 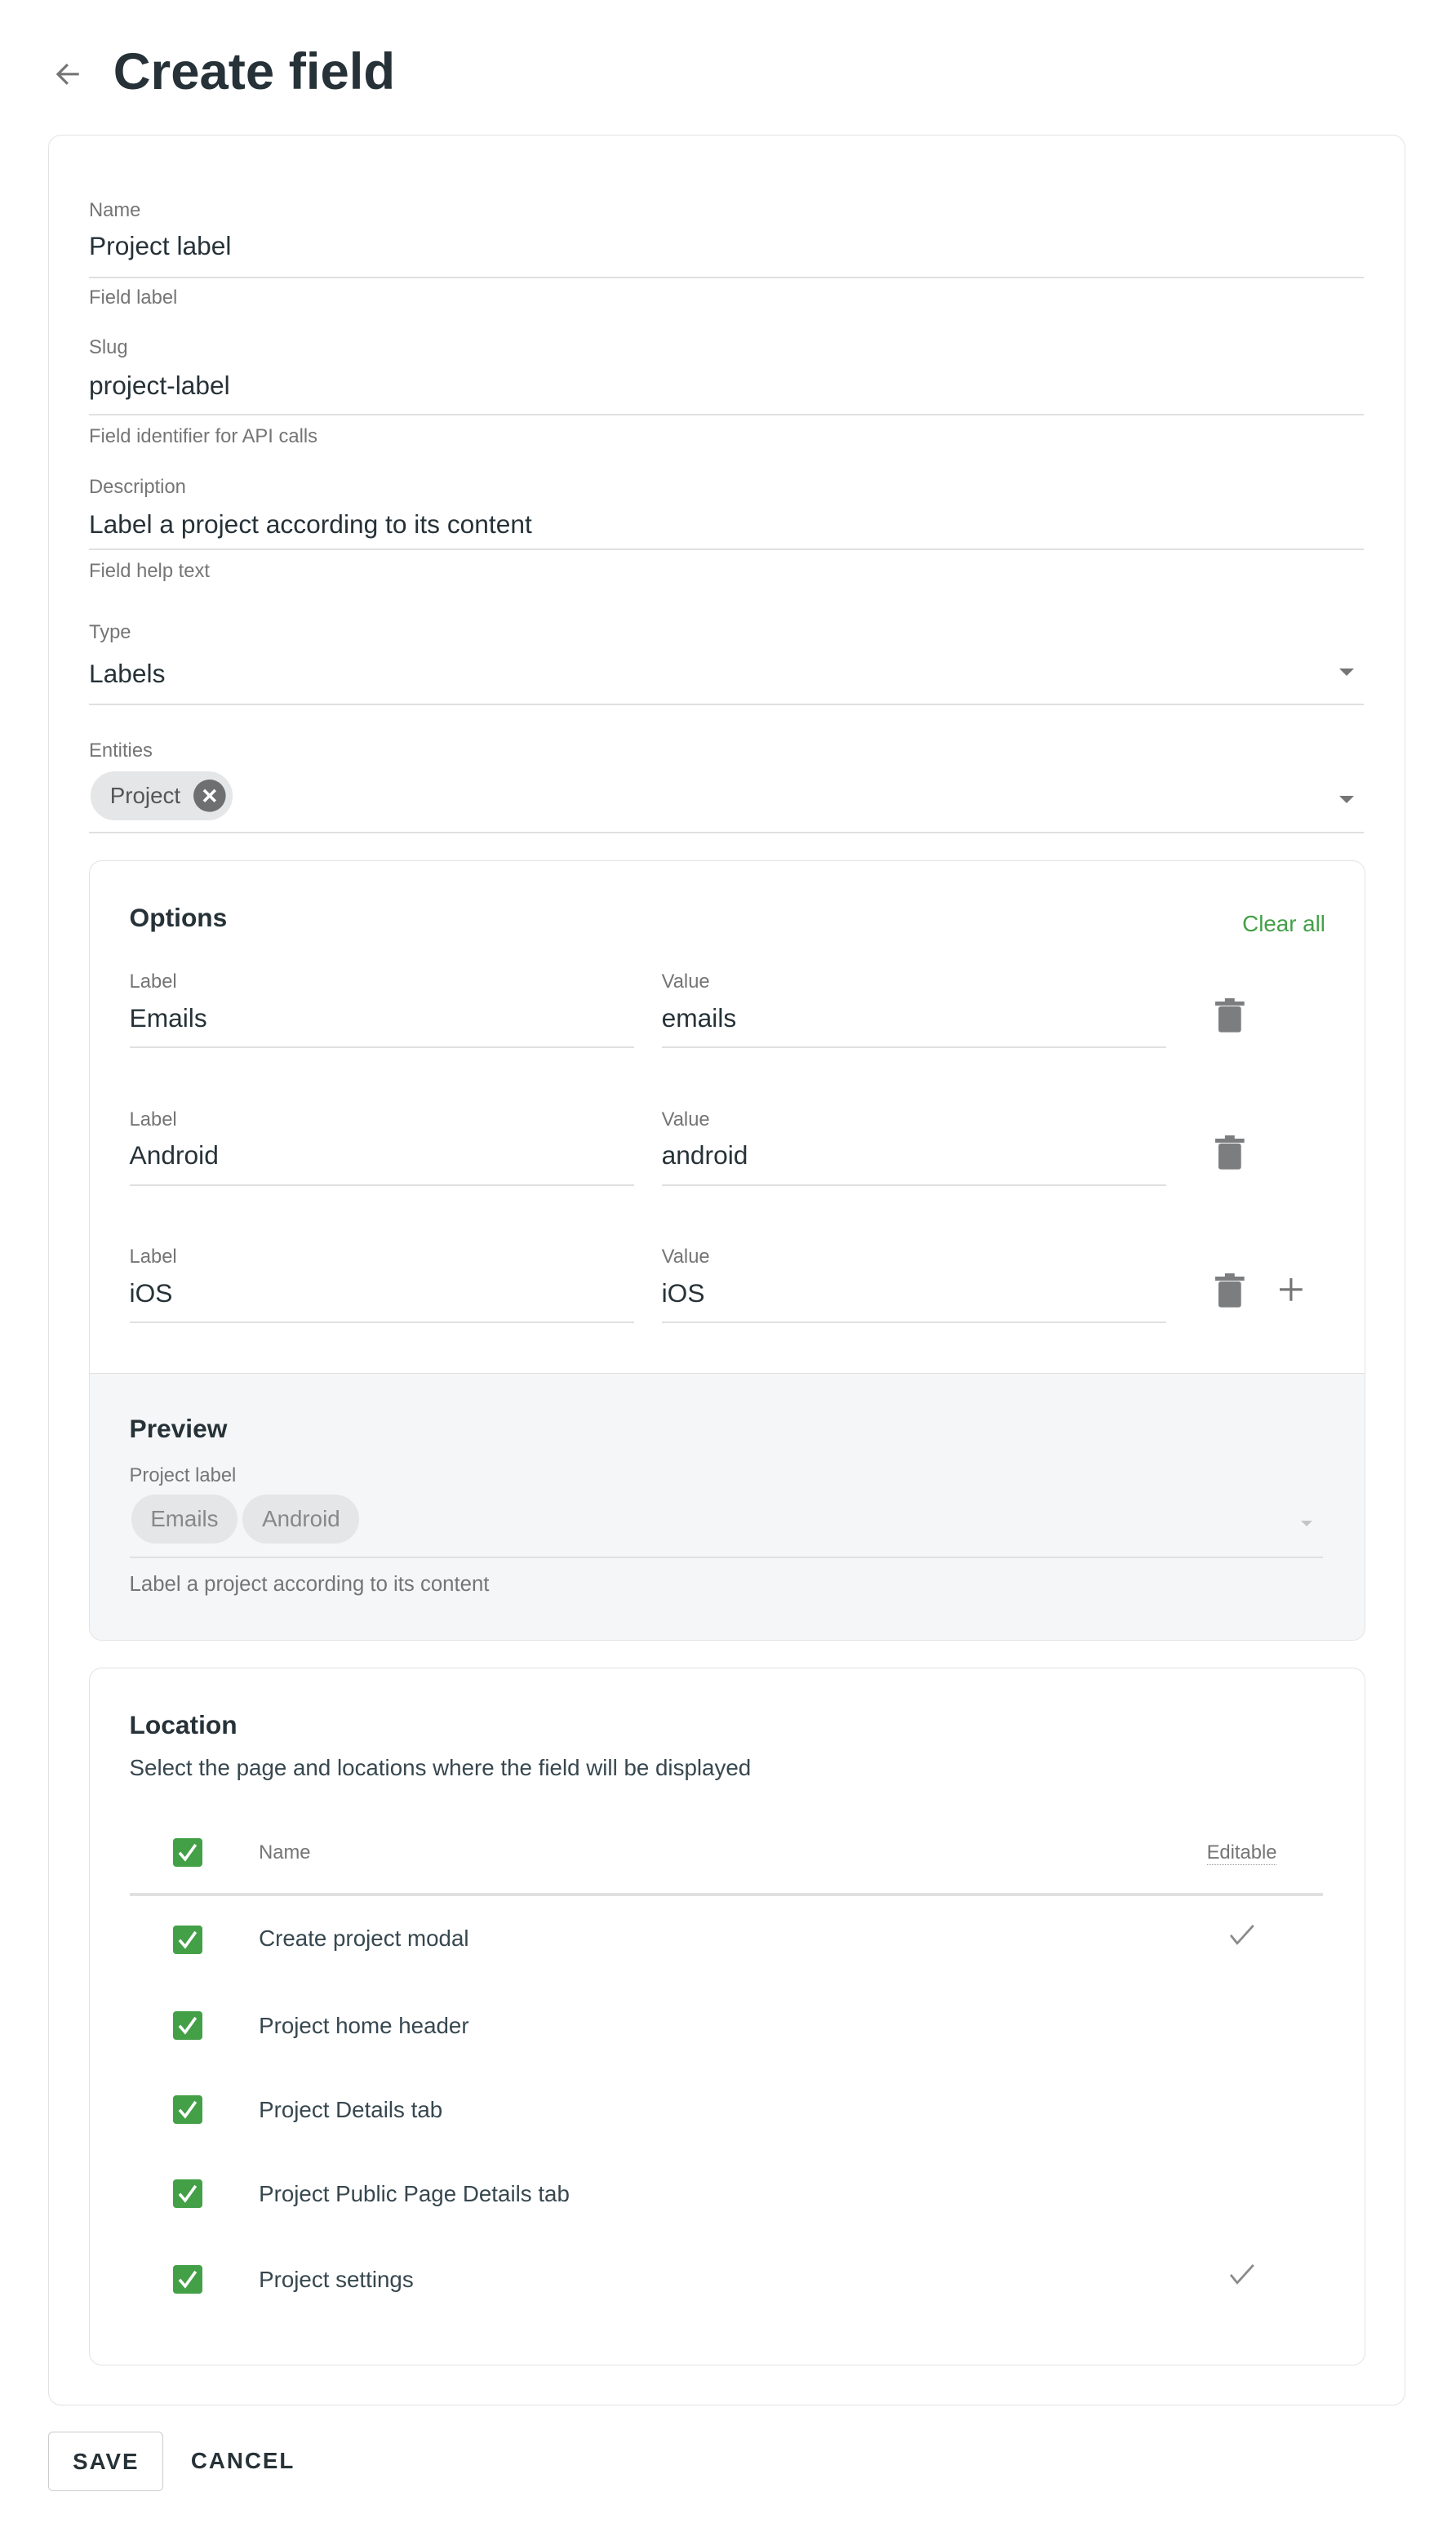 I want to click on options-title: Options, so click(x=179, y=917).